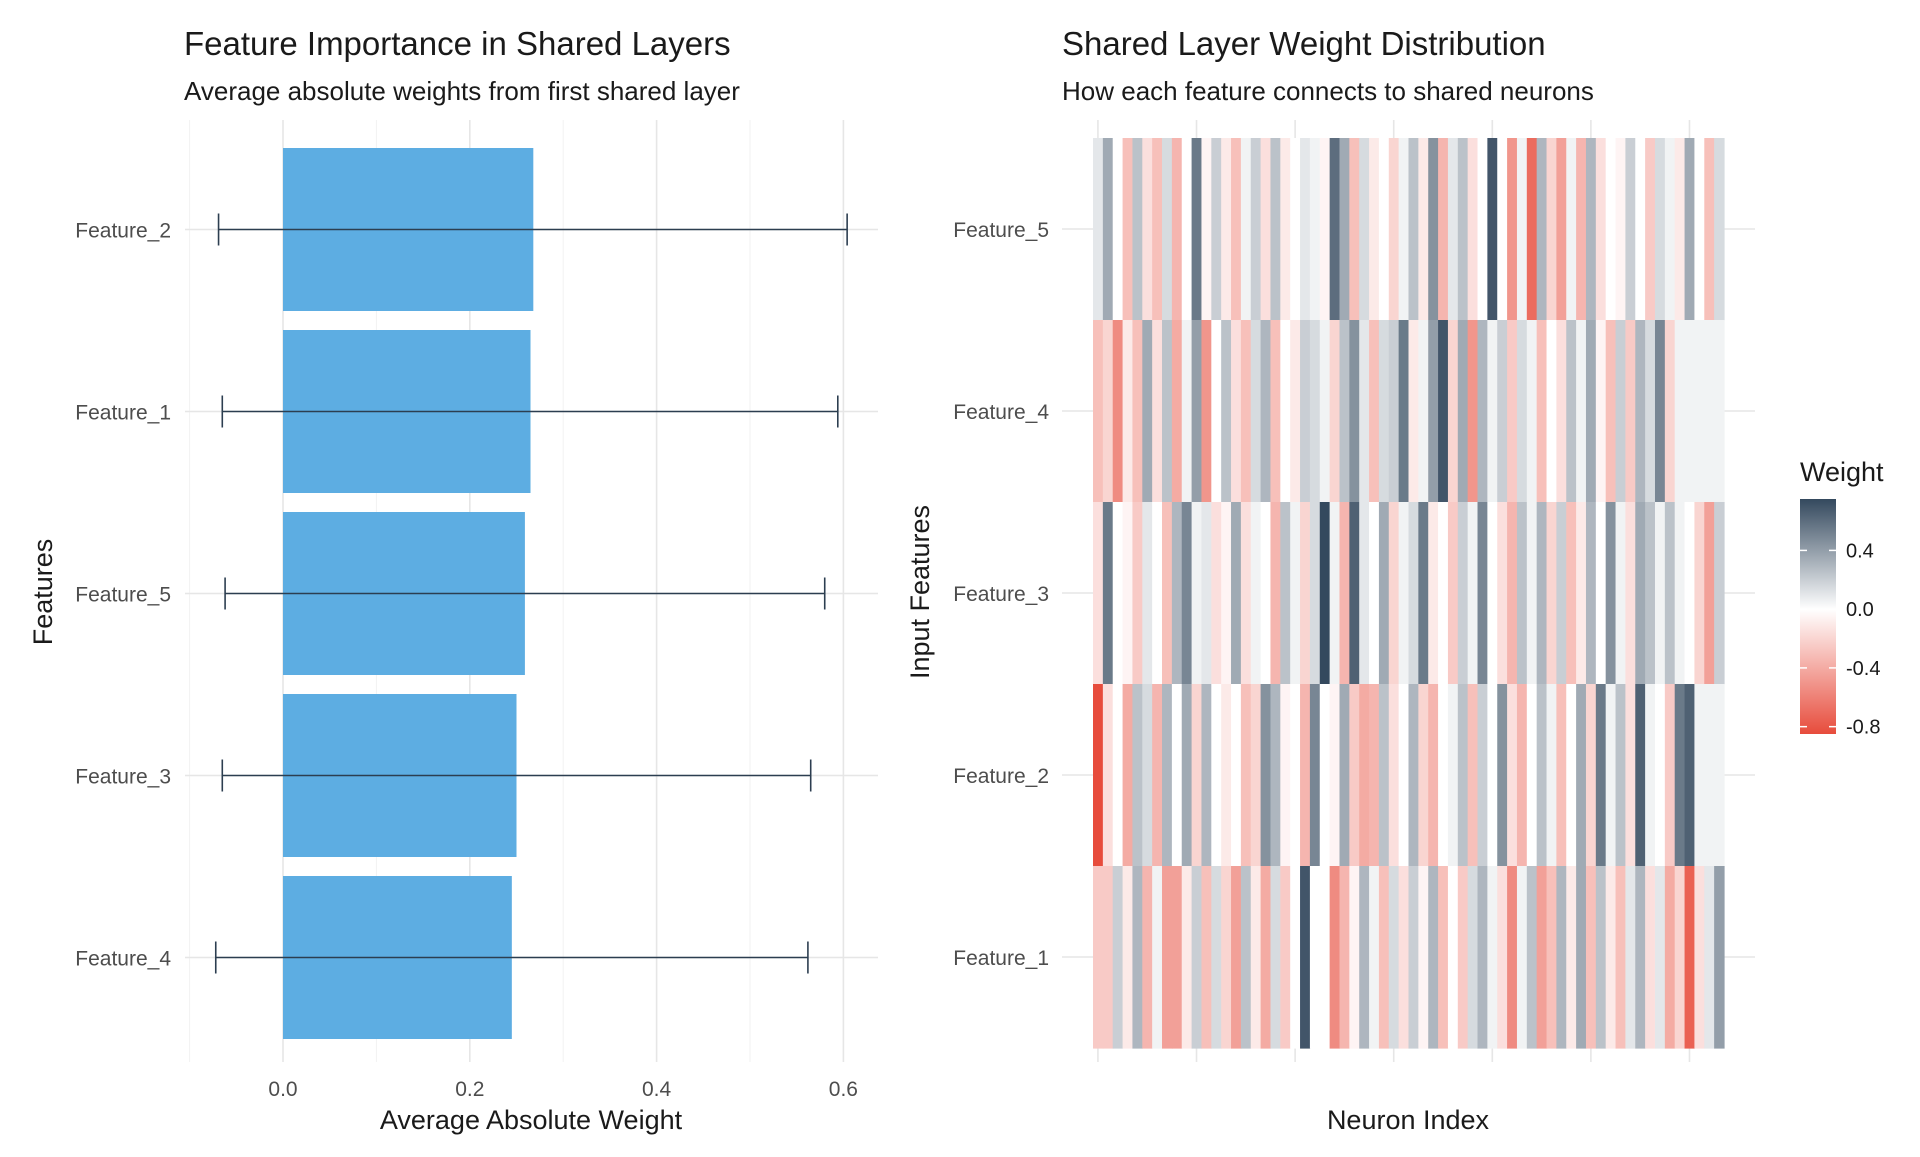  Describe the element at coordinates (1860, 610) in the screenshot. I see `legend-tick-label: 0.0` at that location.